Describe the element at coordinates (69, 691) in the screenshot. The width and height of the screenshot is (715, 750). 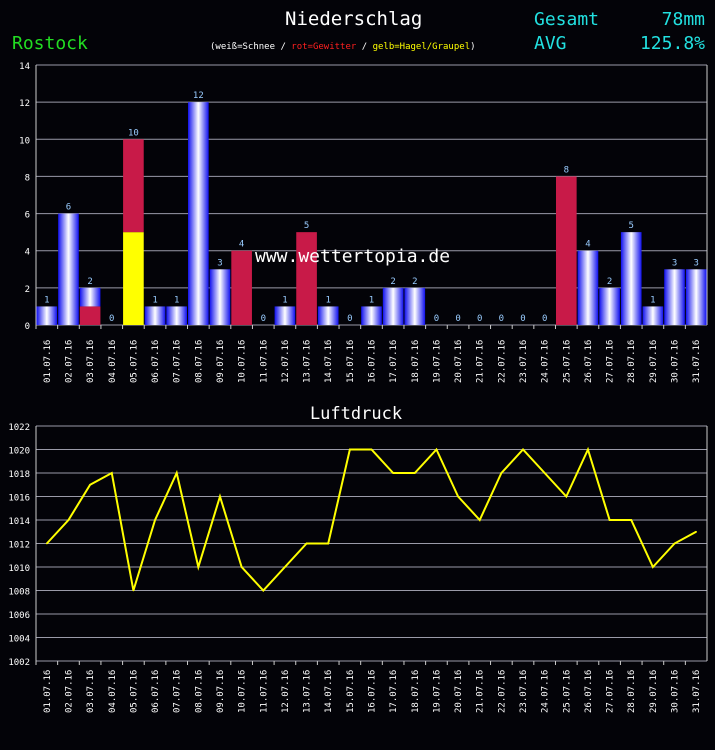
I see `pressure-x-tick-label: 02.07.16` at that location.